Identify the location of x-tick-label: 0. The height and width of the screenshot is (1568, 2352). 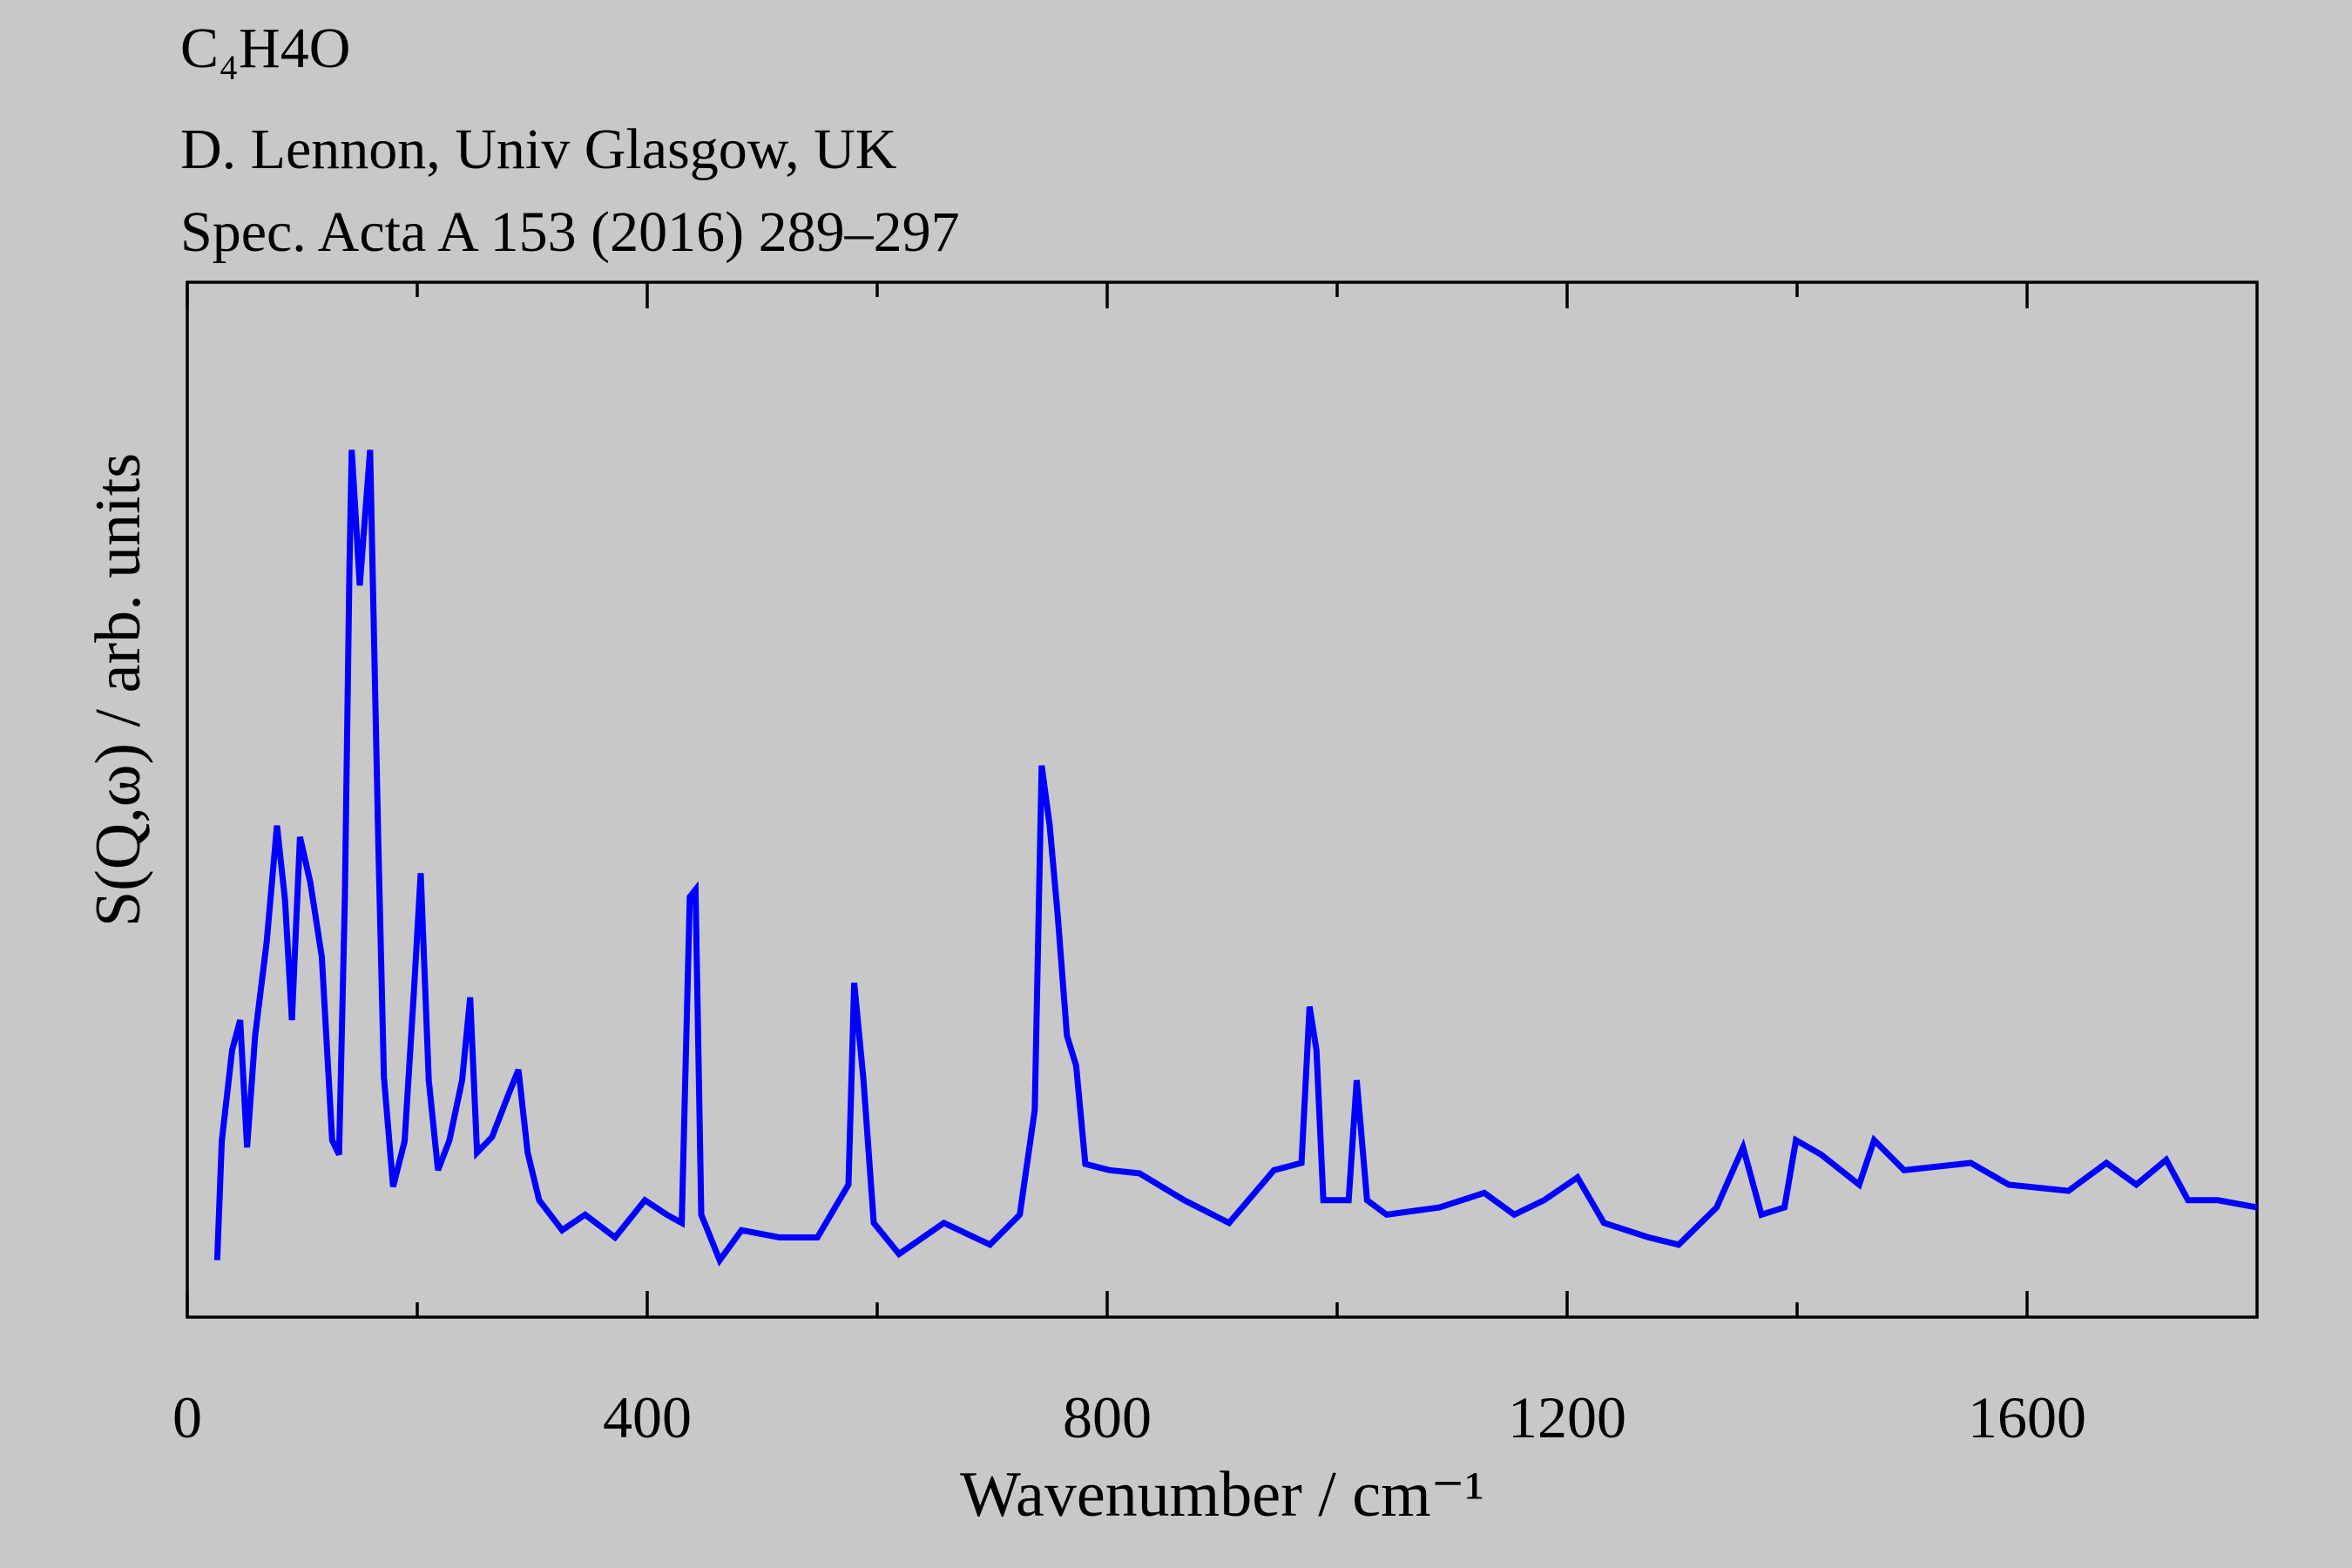
(187, 1417).